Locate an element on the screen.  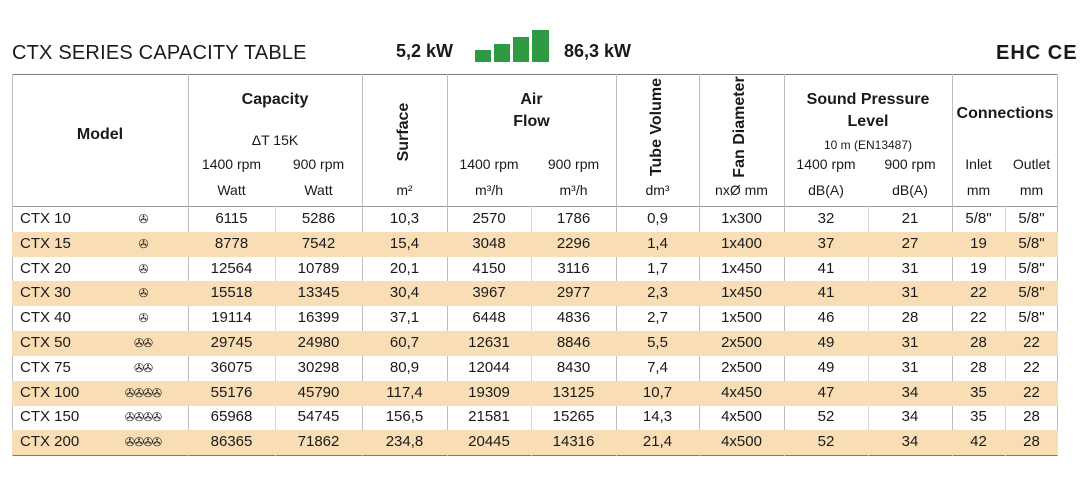
unit-m3h-1400: m³/h is located at coordinates (489, 190).